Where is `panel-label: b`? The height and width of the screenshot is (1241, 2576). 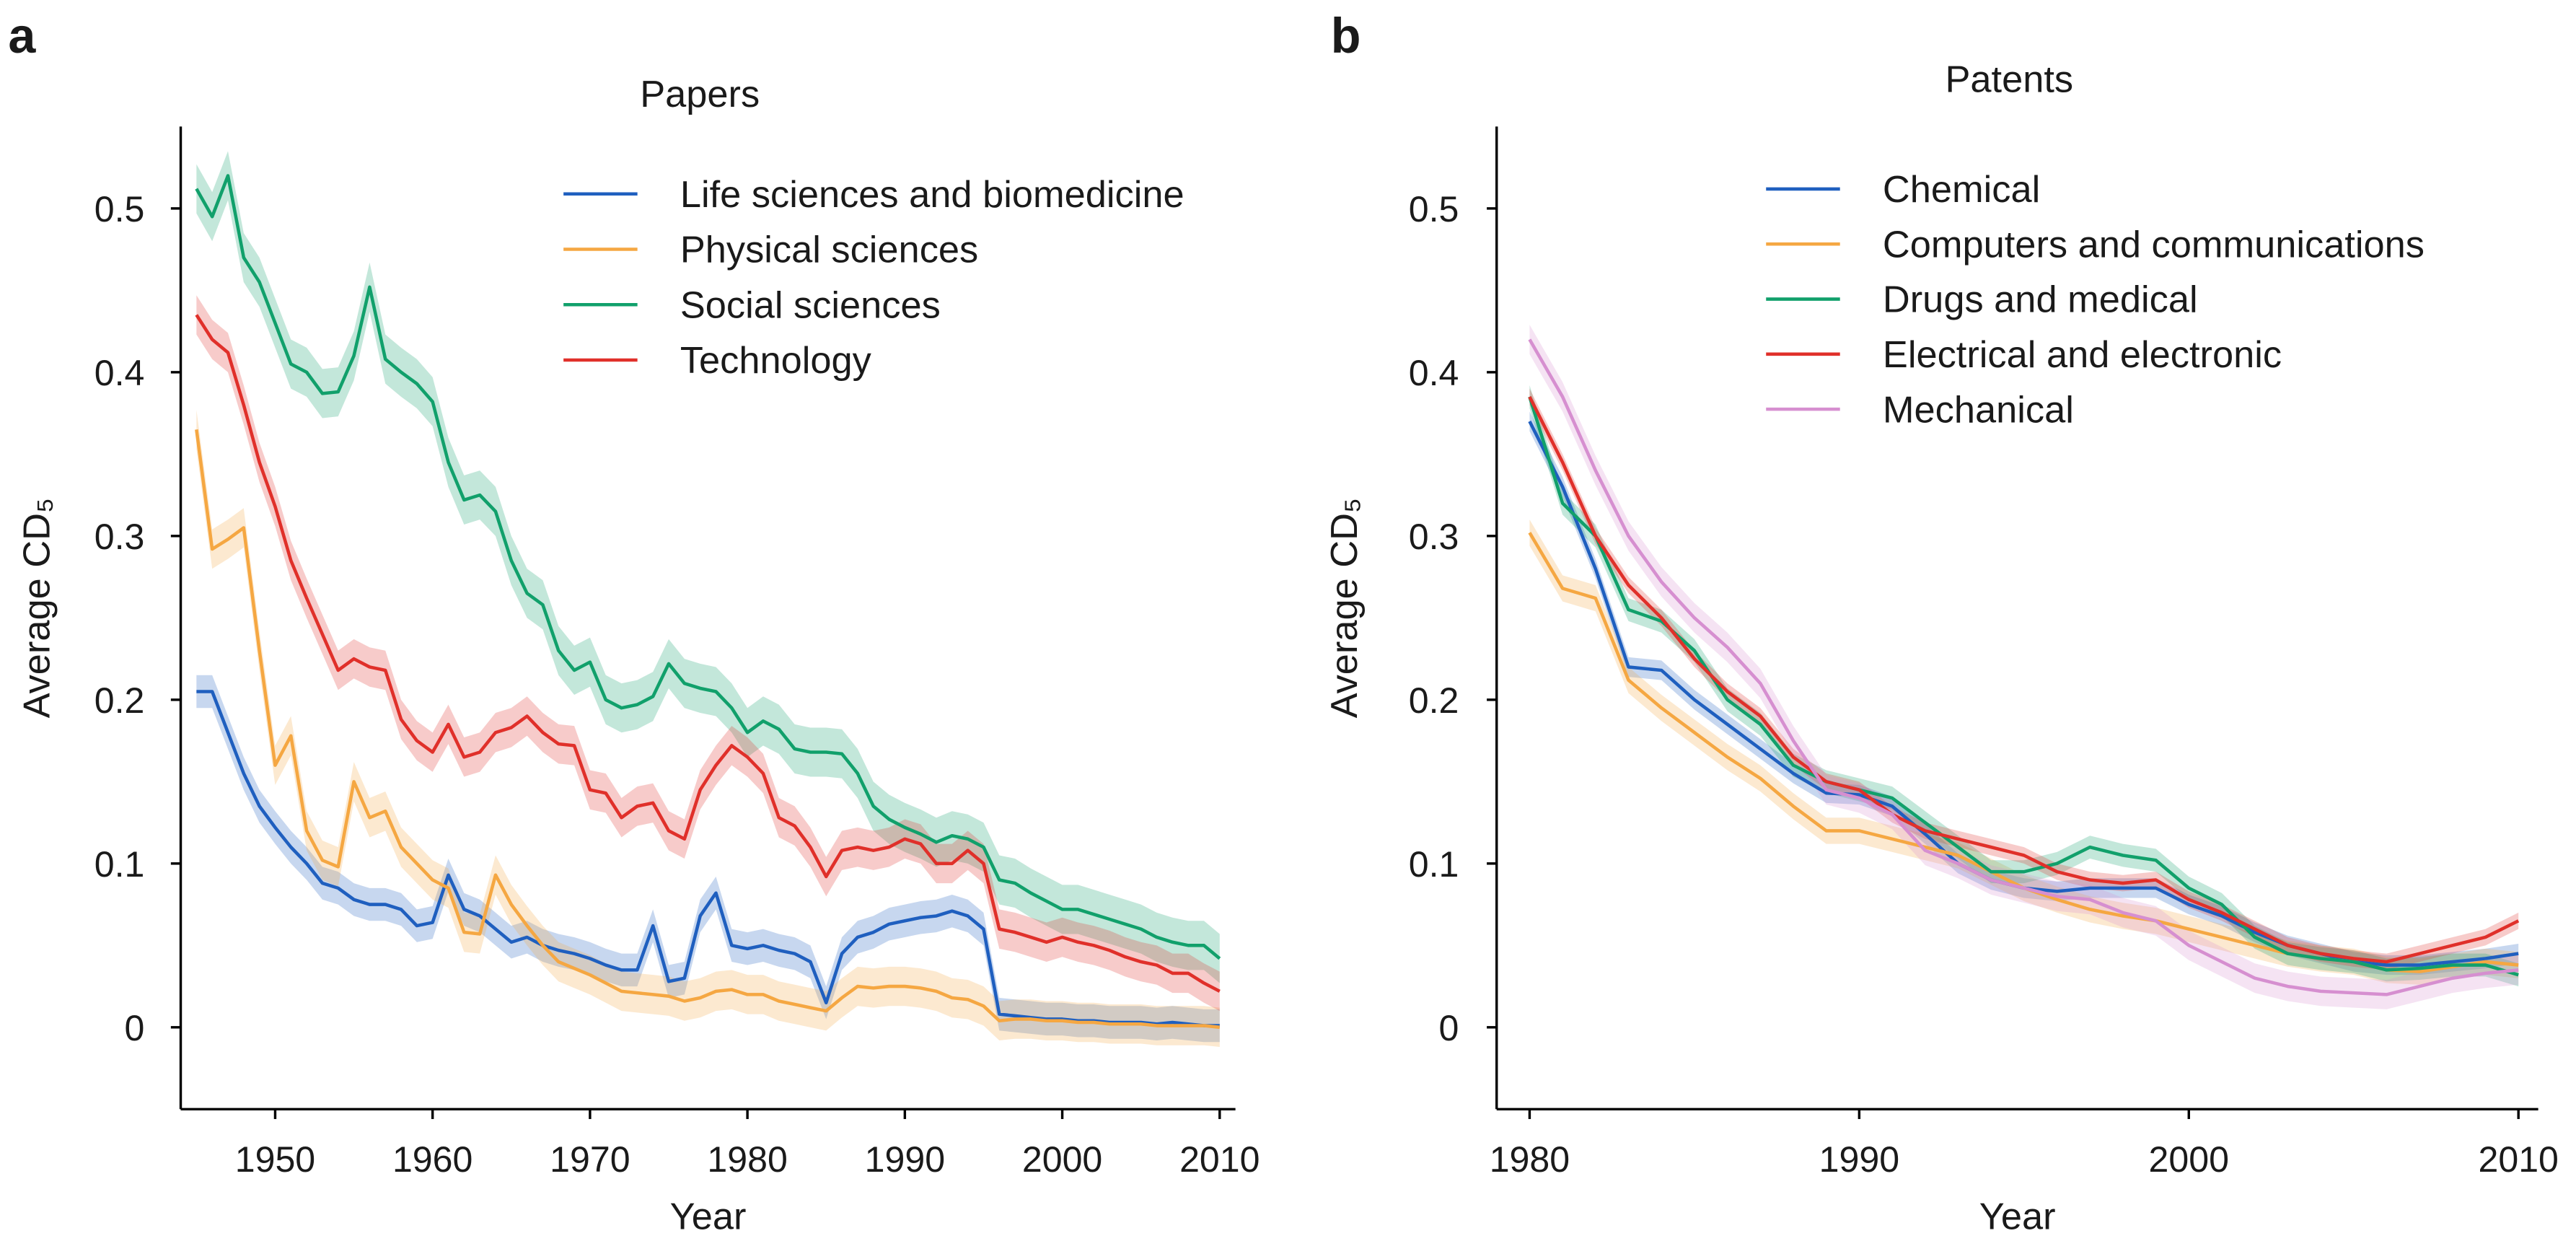
panel-label: b is located at coordinates (1346, 36).